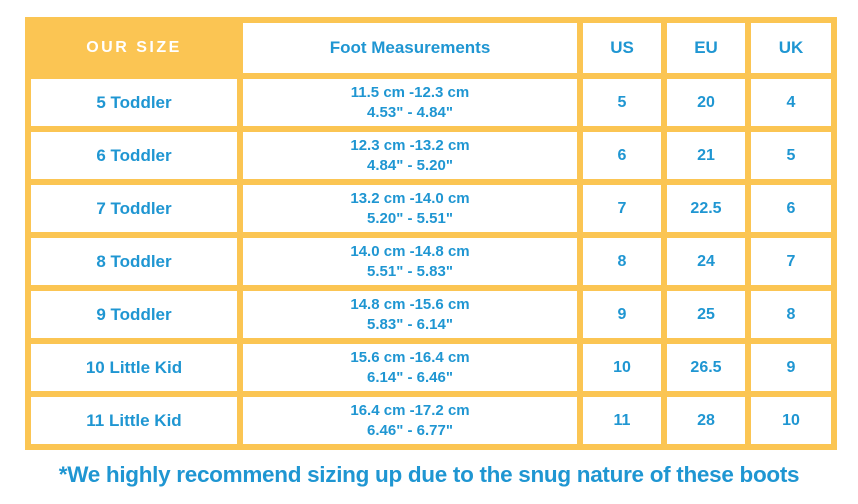 This screenshot has width=858, height=504. What do you see at coordinates (791, 261) in the screenshot?
I see `table-cell-uk: 7` at bounding box center [791, 261].